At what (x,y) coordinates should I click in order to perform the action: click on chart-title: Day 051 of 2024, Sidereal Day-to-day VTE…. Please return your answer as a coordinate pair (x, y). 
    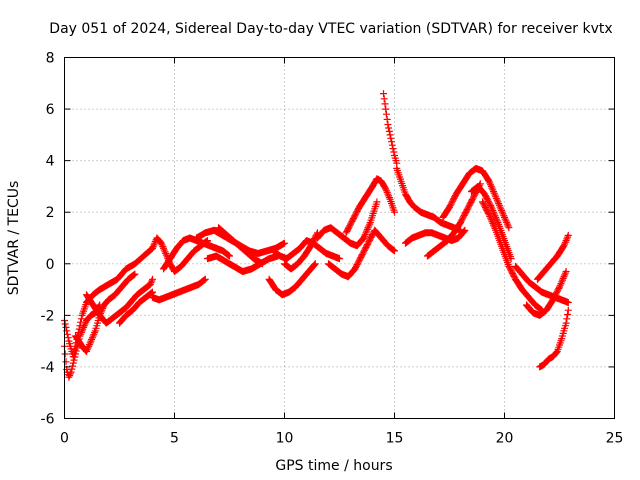
    Looking at the image, I should click on (330, 29).